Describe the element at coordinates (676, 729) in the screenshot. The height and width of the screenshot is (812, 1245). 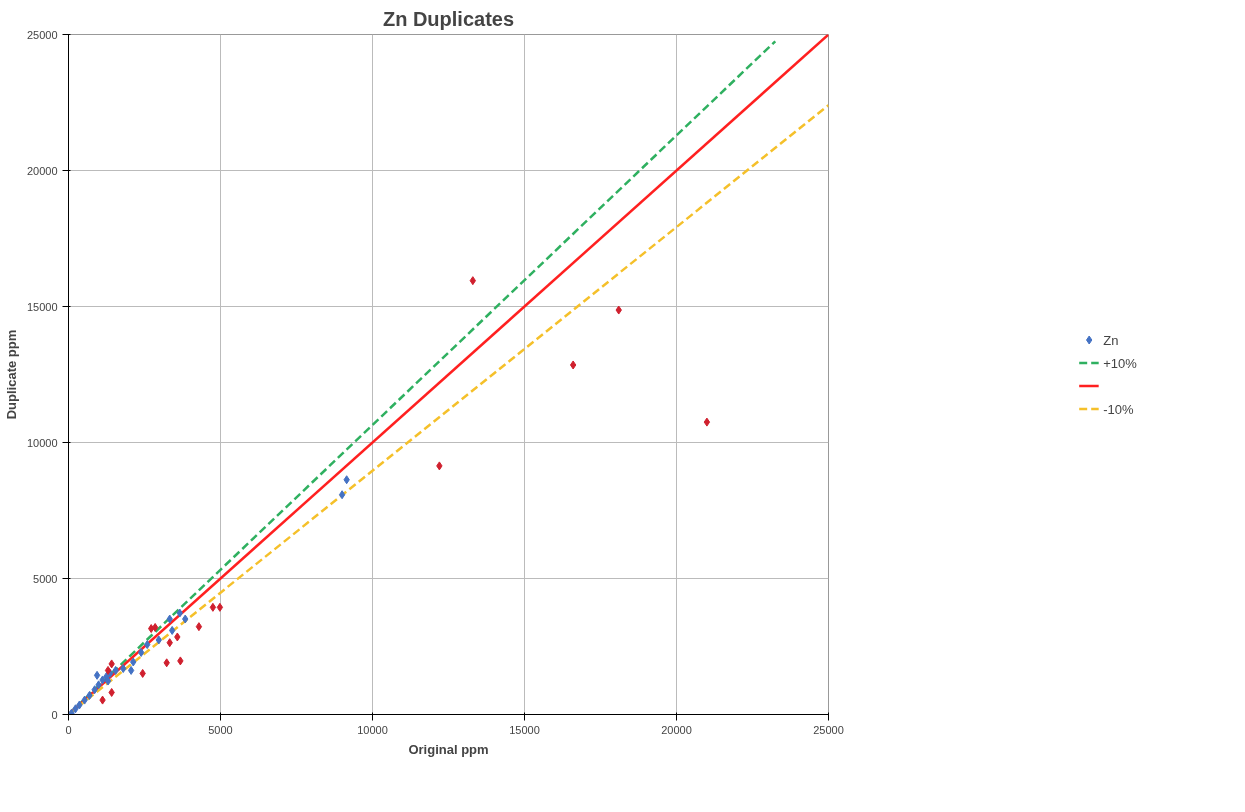
I see `x-tick-label: 20000` at that location.